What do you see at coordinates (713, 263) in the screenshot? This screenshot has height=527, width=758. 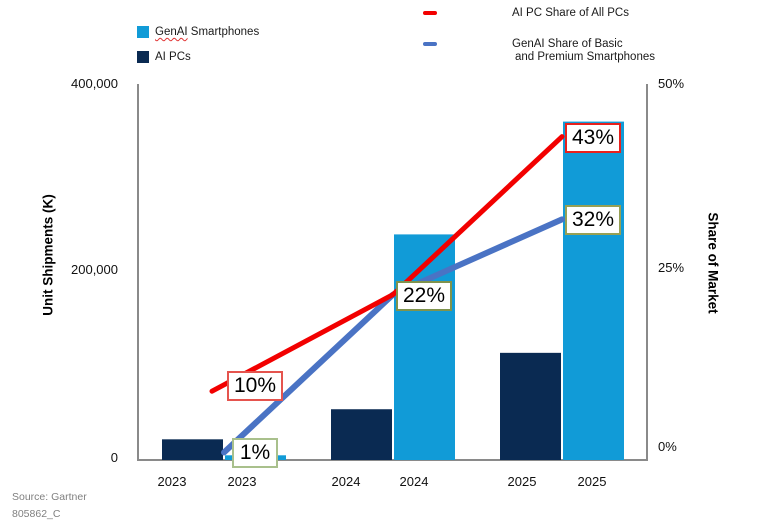 I see `right-axis-title: Share of Market` at bounding box center [713, 263].